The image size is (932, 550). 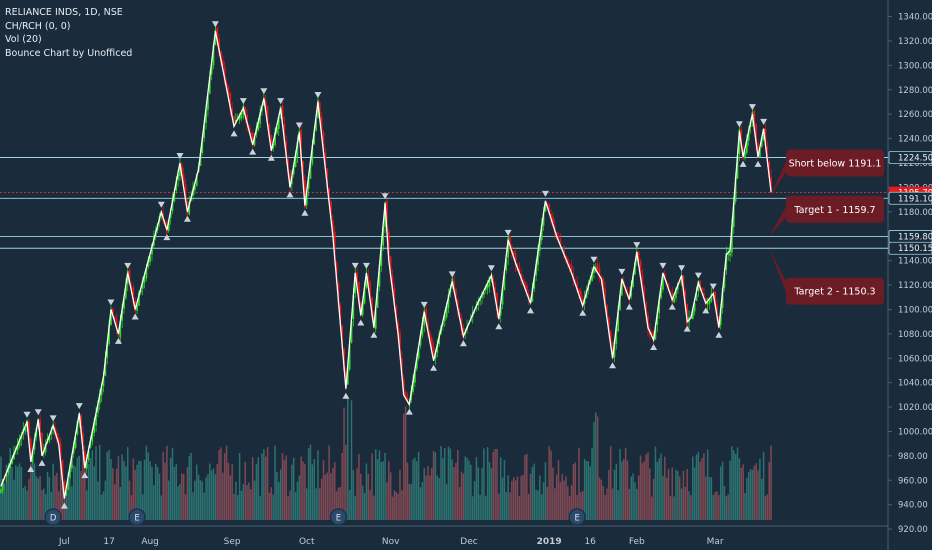 What do you see at coordinates (915, 199) in the screenshot?
I see `level-price-label: 1191.10` at bounding box center [915, 199].